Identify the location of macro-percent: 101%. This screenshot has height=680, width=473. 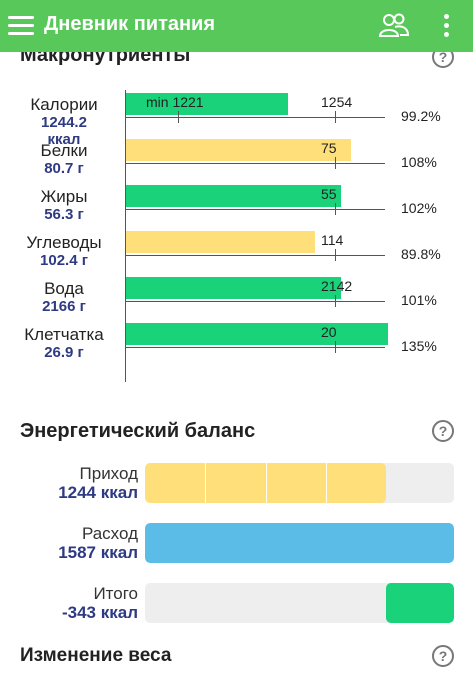
(419, 300).